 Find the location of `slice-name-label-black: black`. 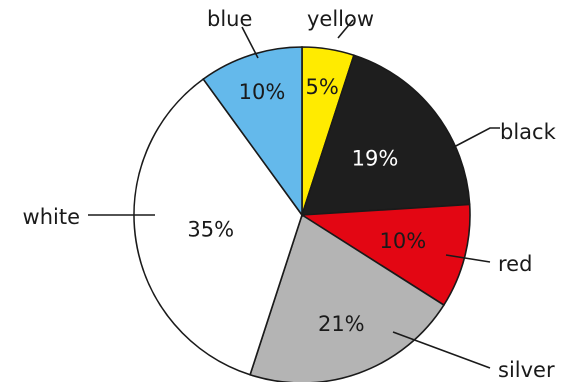

slice-name-label-black: black is located at coordinates (528, 132).